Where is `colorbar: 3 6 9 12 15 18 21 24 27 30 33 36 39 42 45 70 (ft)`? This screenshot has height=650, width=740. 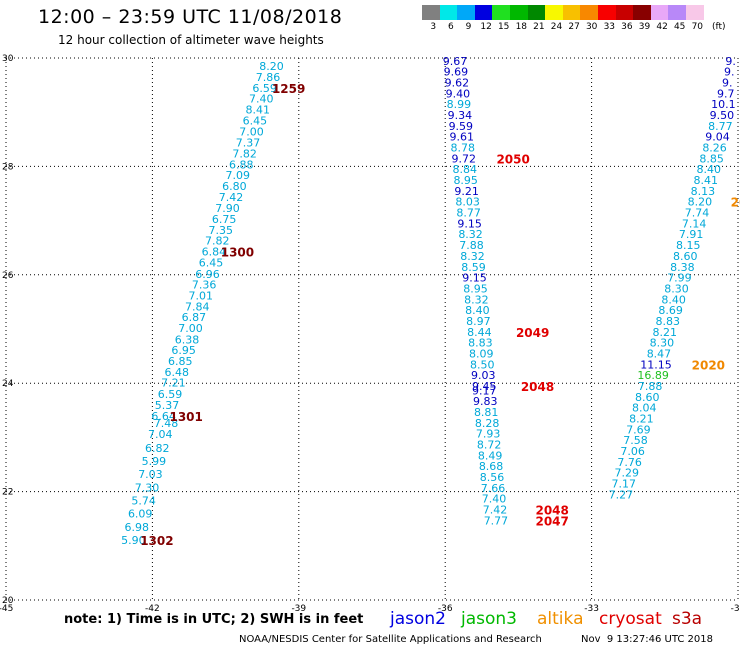
colorbar: 3 6 9 12 15 18 21 24 27 30 33 36 39 42 45 70 (ft) is located at coordinates (370, 20).